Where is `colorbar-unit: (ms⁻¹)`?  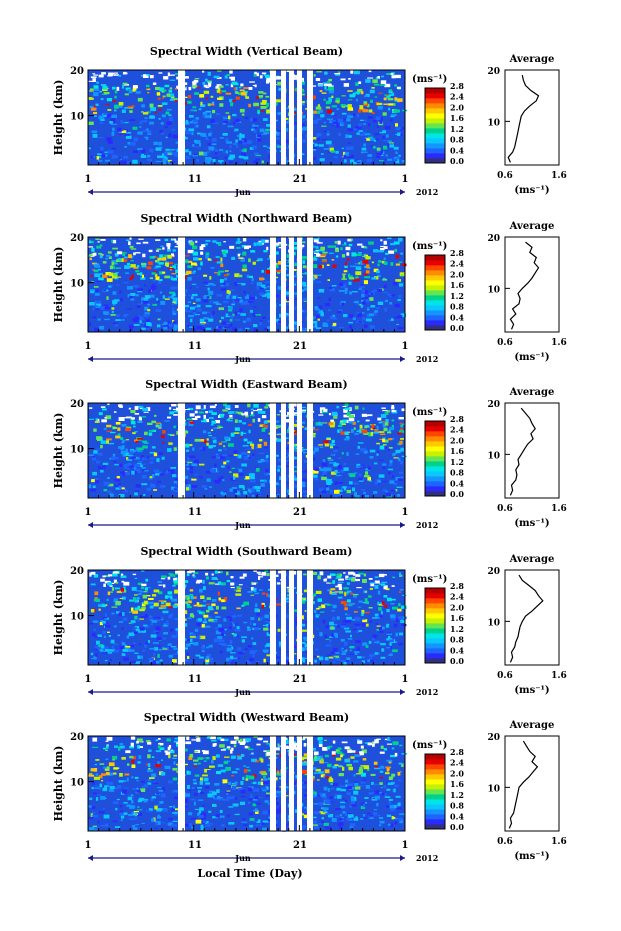
colorbar-unit: (ms⁻¹) is located at coordinates (429, 79).